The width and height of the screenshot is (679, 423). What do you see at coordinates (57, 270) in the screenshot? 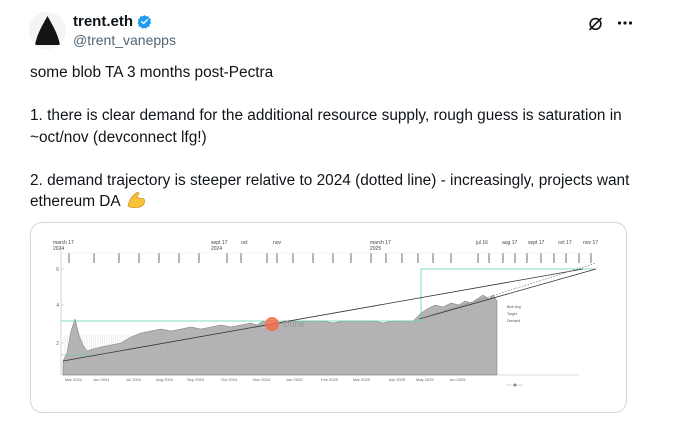
I see `y-tick-label: 6` at bounding box center [57, 270].